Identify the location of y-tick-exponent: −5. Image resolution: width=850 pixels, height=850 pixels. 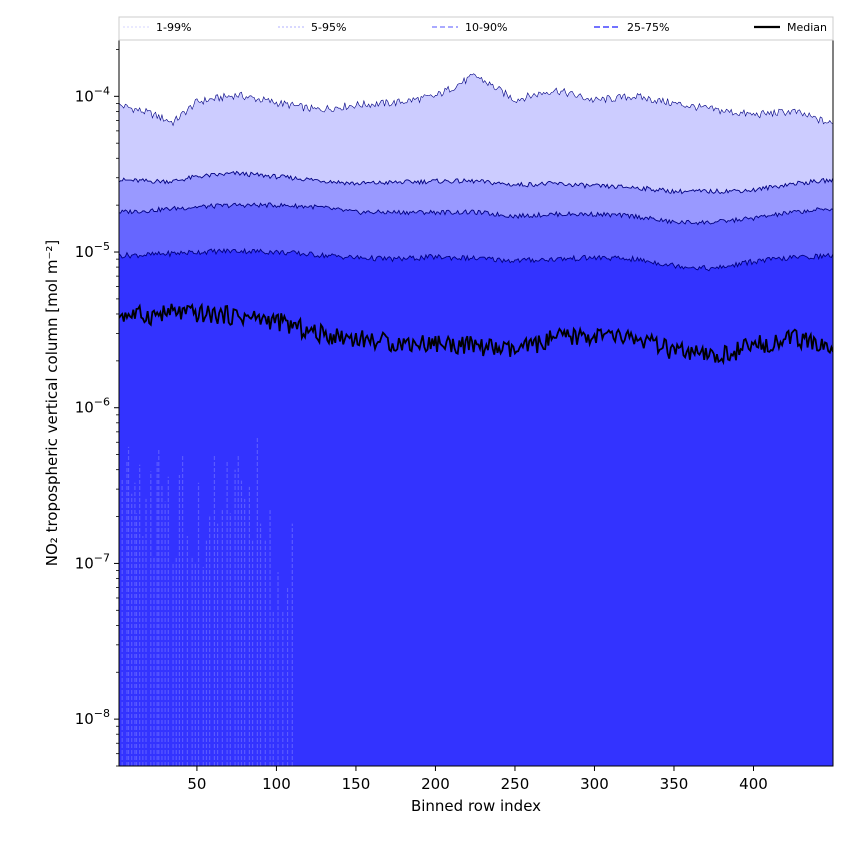
(102, 246).